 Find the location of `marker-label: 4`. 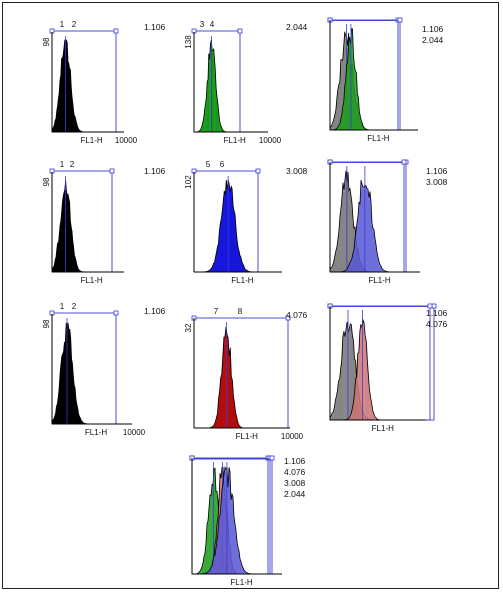

marker-label: 4 is located at coordinates (212, 24).